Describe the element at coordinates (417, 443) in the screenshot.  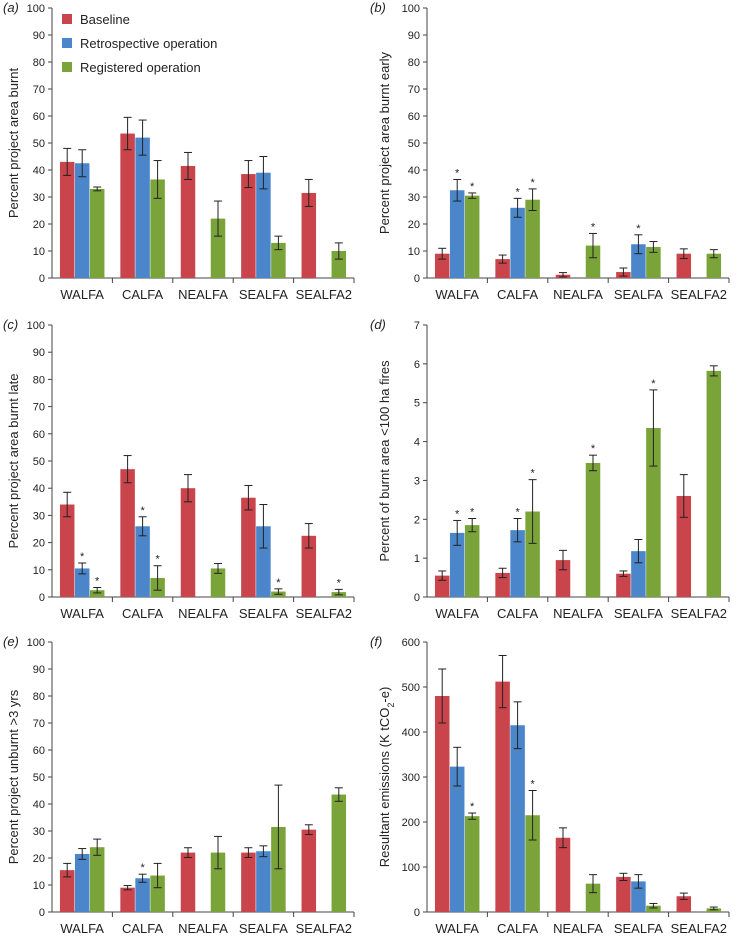
I see `y-tick-label: 4` at that location.